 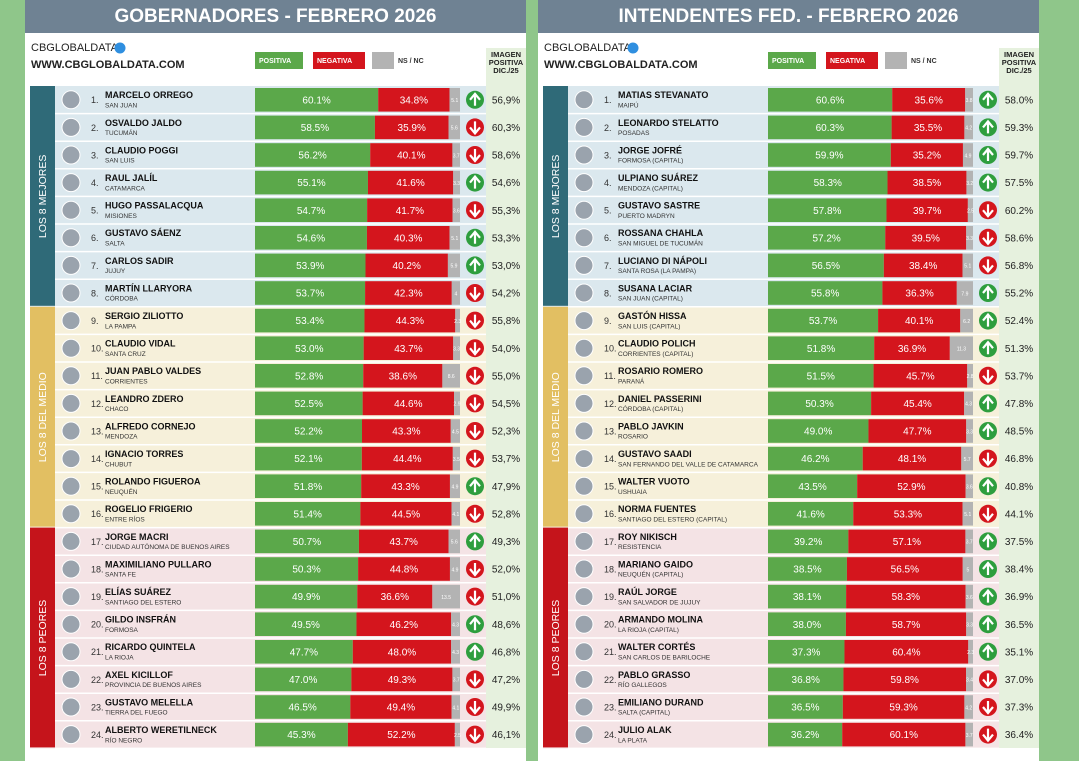 I want to click on rank: 8., so click(x=608, y=293).